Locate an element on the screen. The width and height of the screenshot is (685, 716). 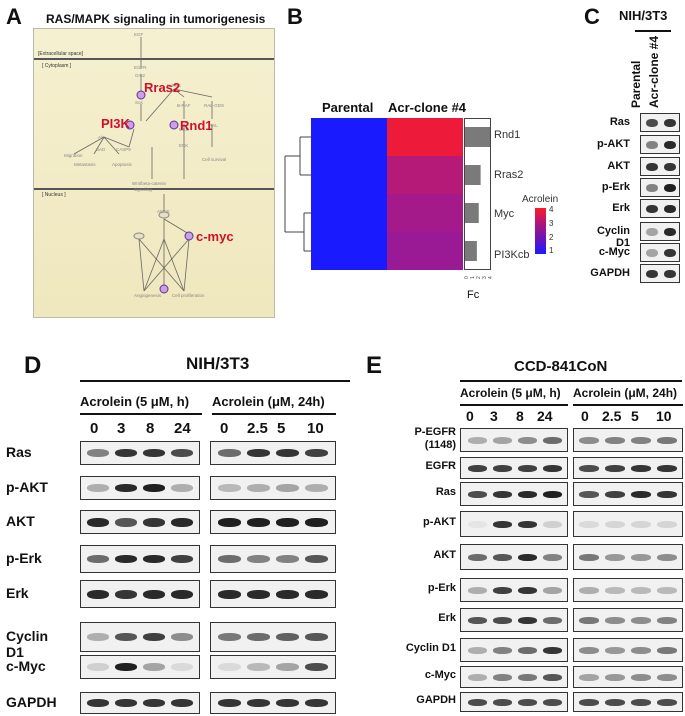
svg-text: RAL is located at coordinates (213, 125).